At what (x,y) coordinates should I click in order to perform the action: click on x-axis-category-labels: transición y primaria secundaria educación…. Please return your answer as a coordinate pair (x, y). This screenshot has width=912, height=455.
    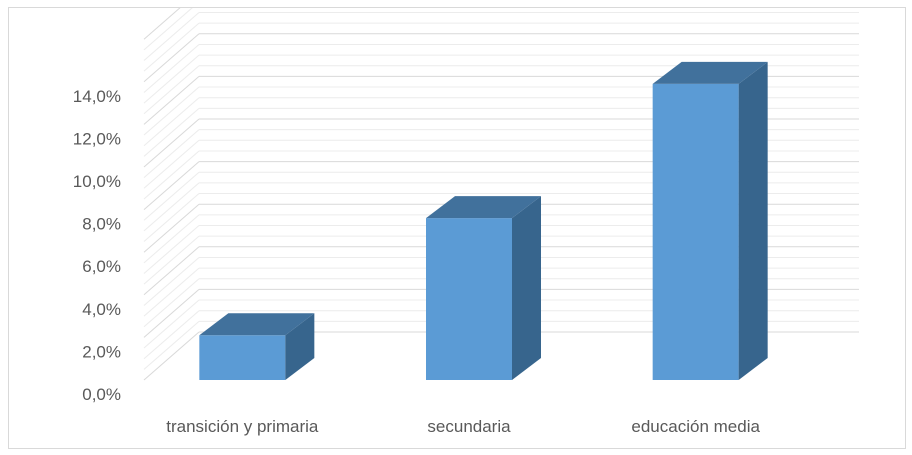
    Looking at the image, I should click on (463, 426).